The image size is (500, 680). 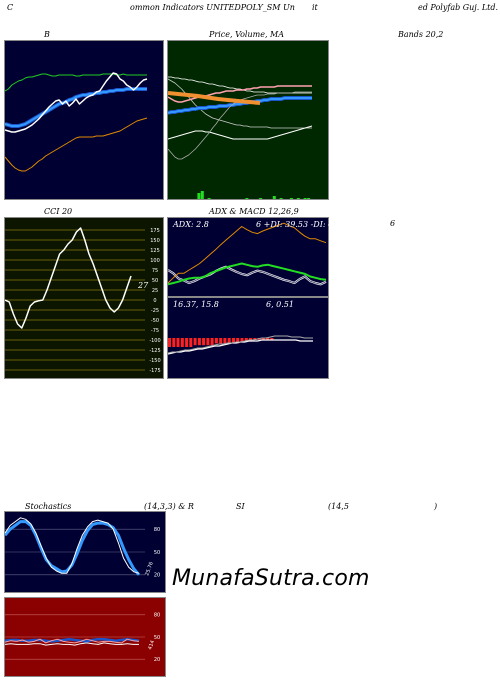 I want to click on adx-chart, so click(x=247, y=254).